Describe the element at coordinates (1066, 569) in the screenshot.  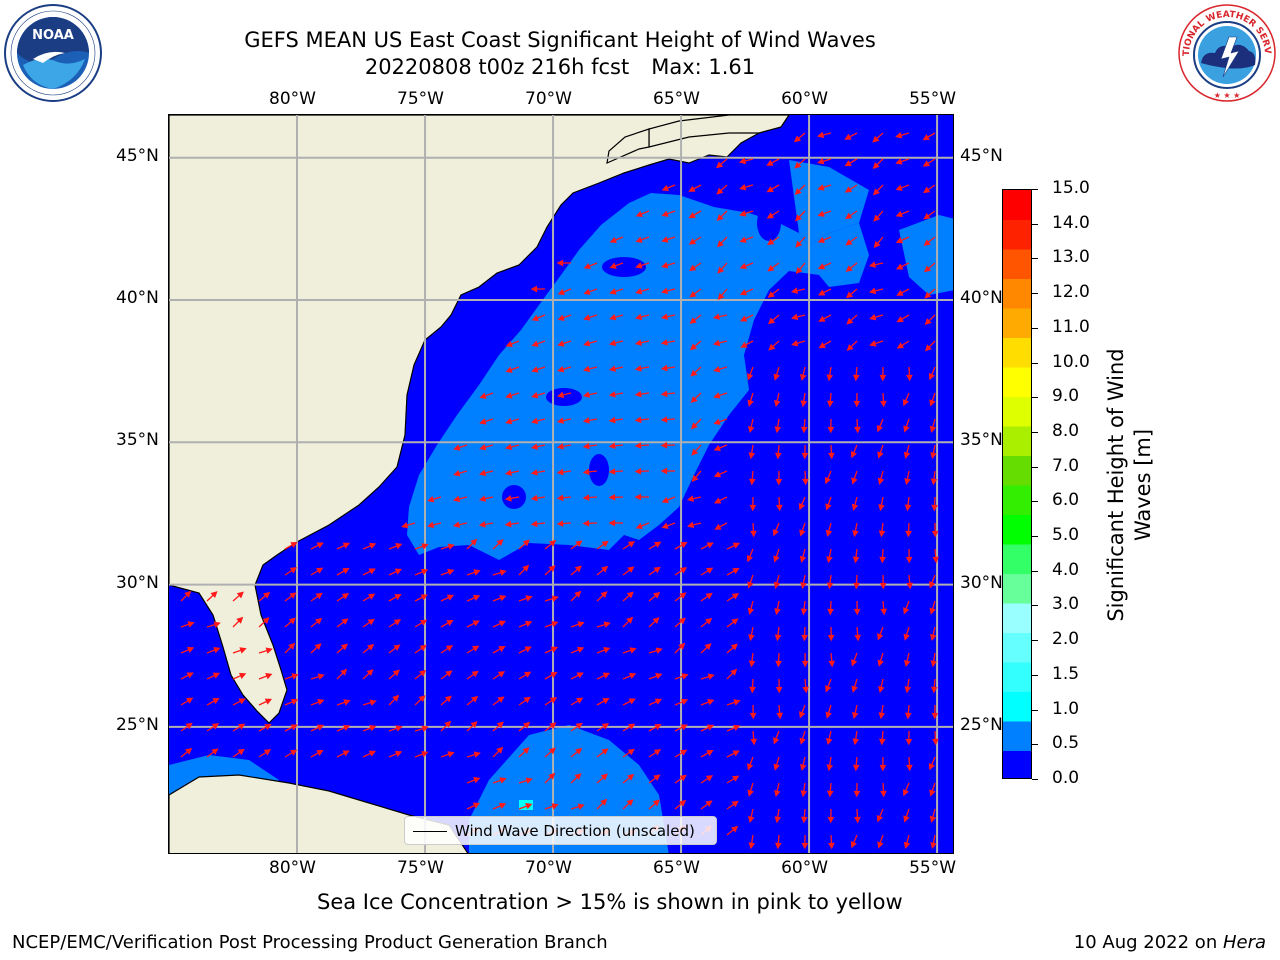
I see `colorbar-tick-label: 4.0` at that location.